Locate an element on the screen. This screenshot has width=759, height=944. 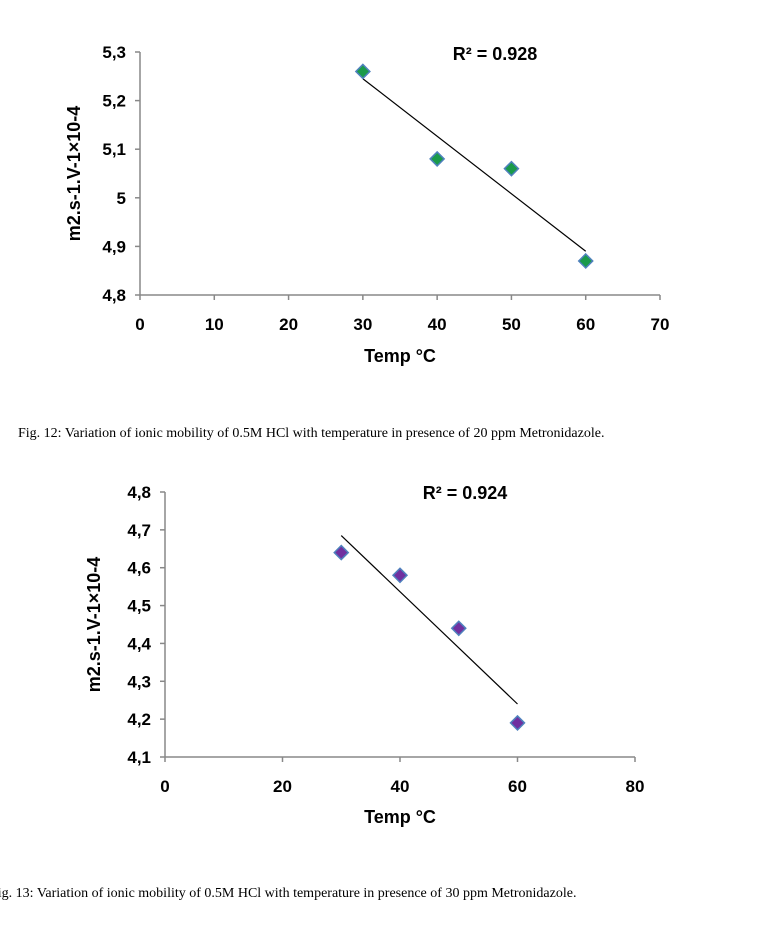
chart2-x-tick-label: 20 is located at coordinates (282, 786).